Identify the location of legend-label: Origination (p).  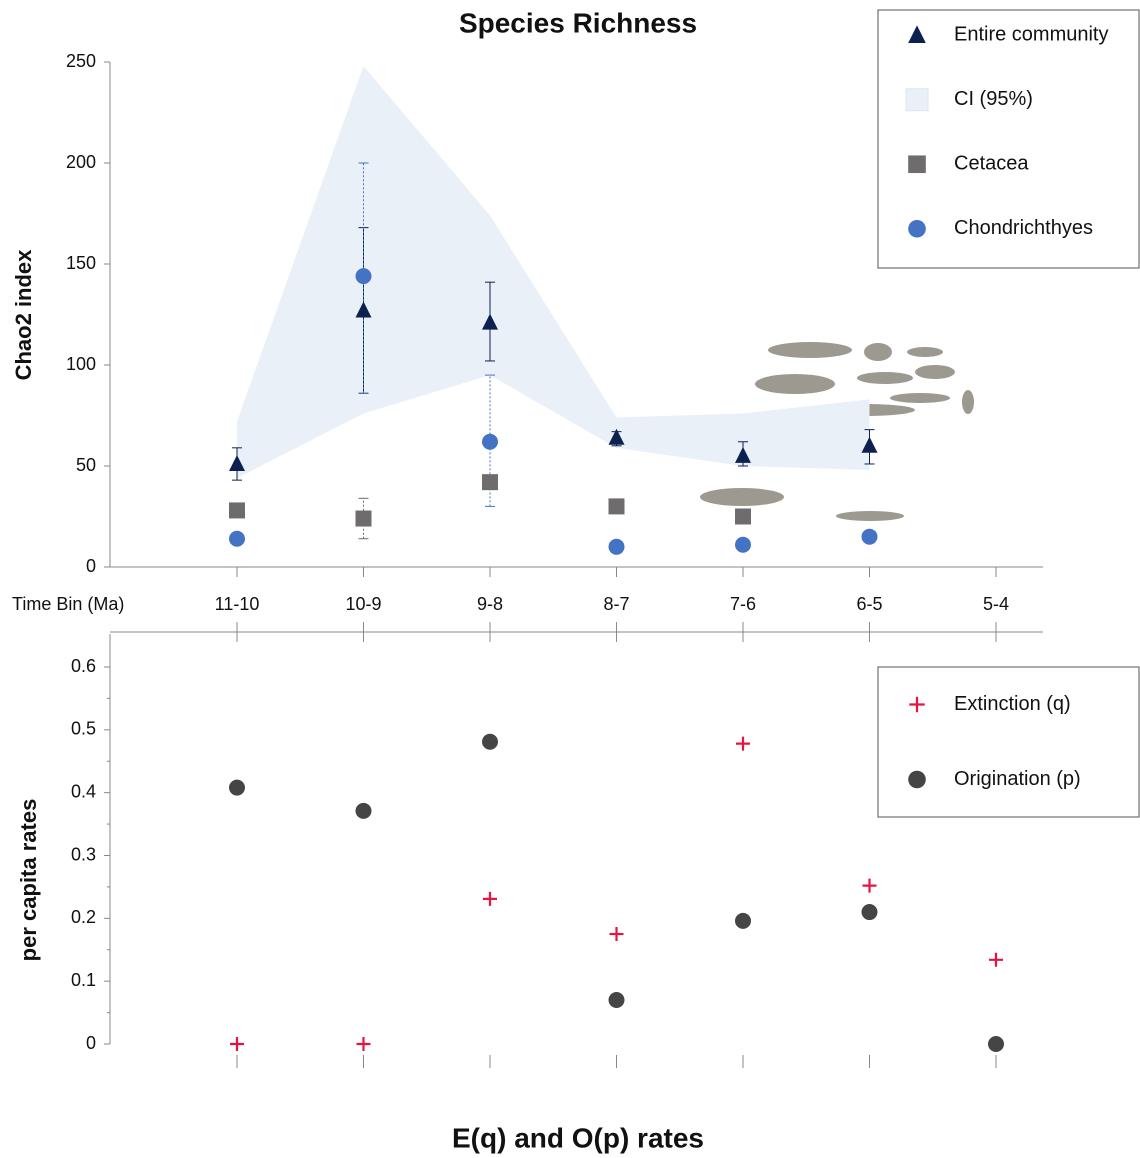
(1017, 779).